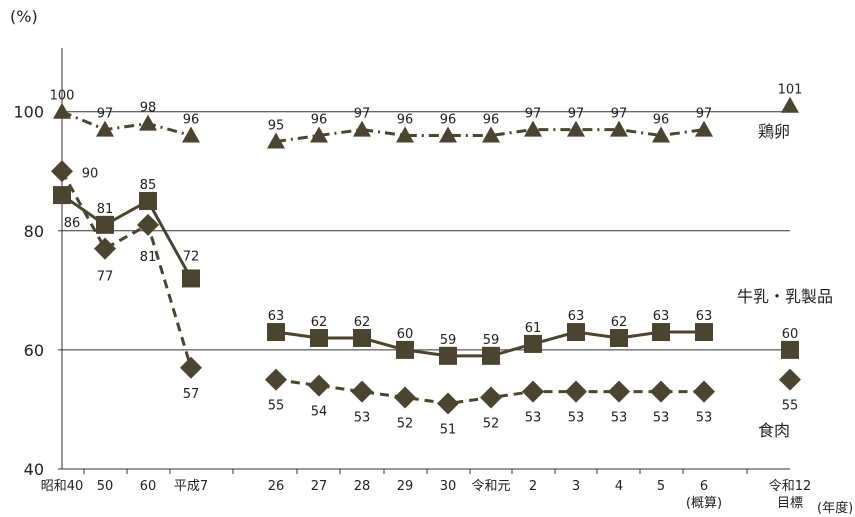  I want to click on x-tick-label: 令和元, so click(490, 486).